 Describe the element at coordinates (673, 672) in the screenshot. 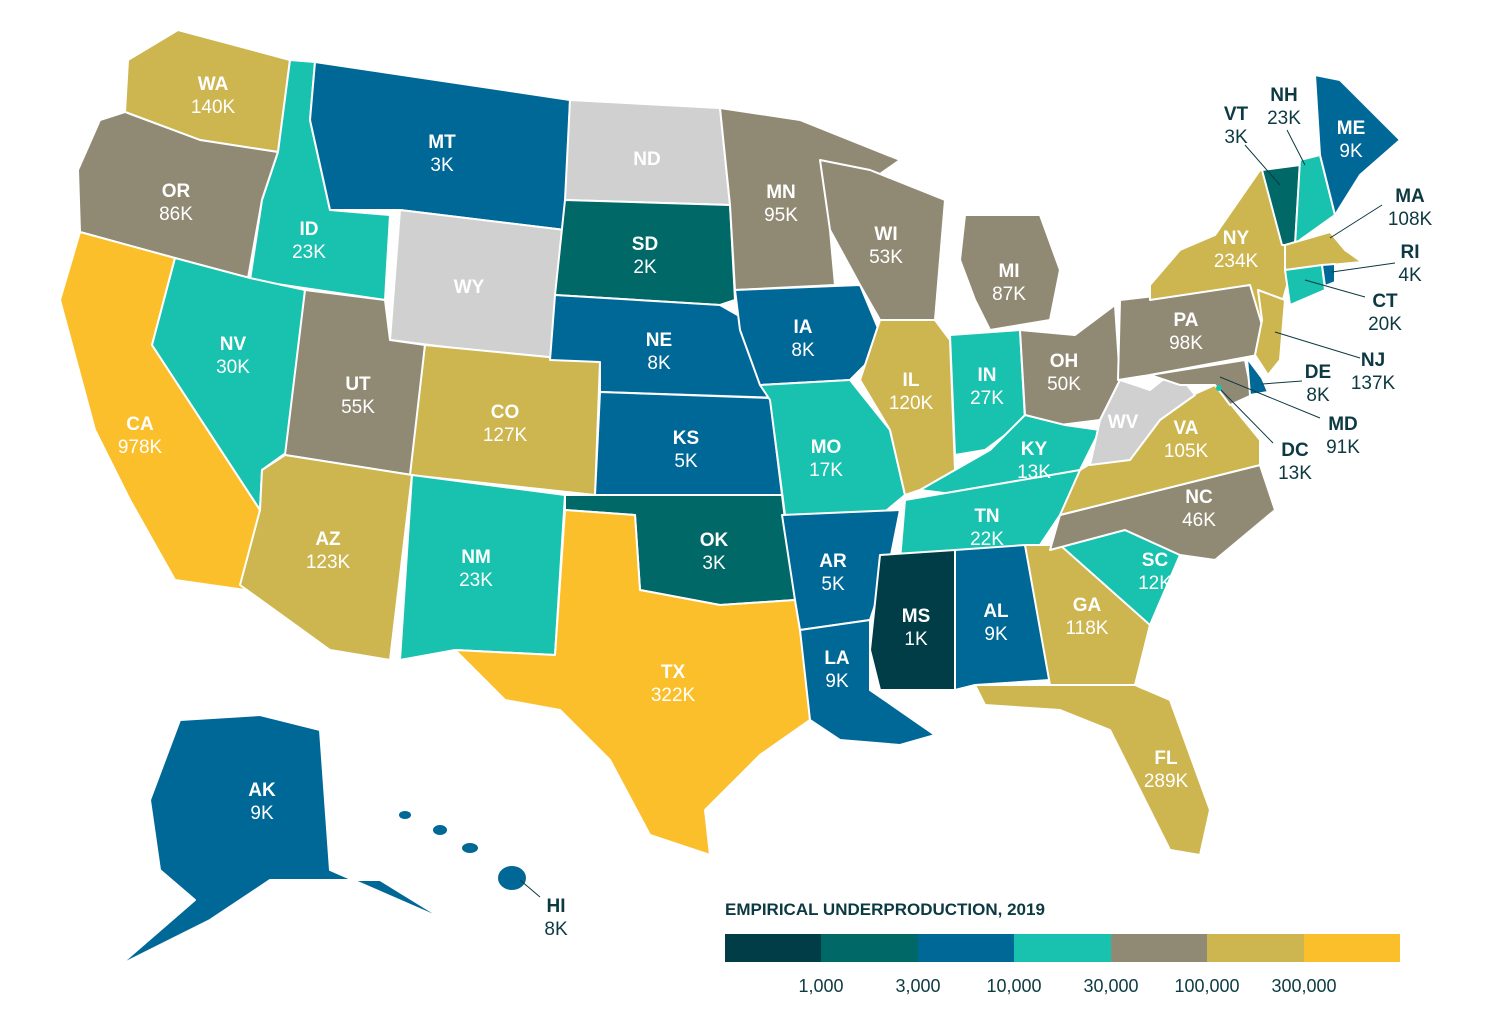

I see `state-label-TX: TX` at that location.